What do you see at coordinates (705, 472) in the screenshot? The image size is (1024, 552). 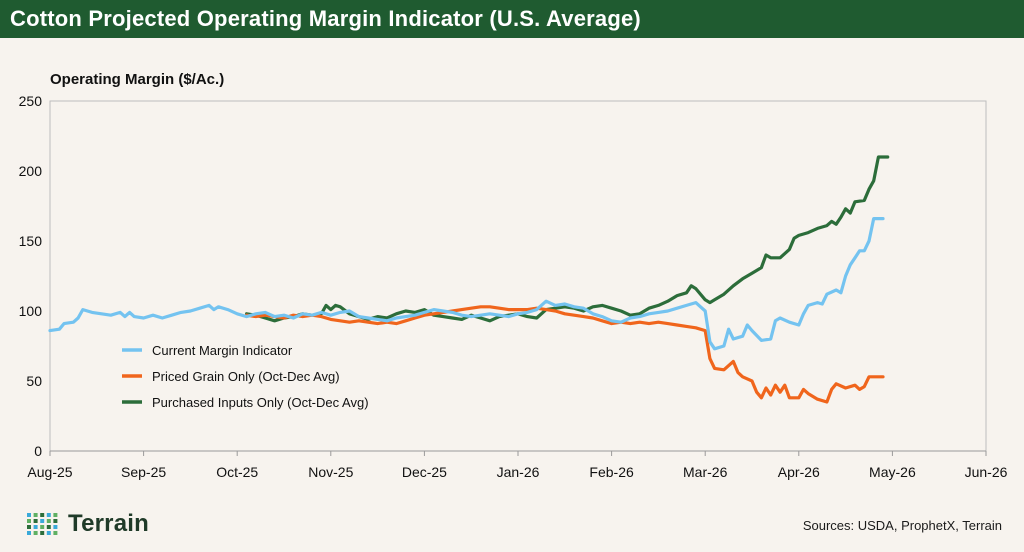 I see `x-tick-label: Mar-26` at bounding box center [705, 472].